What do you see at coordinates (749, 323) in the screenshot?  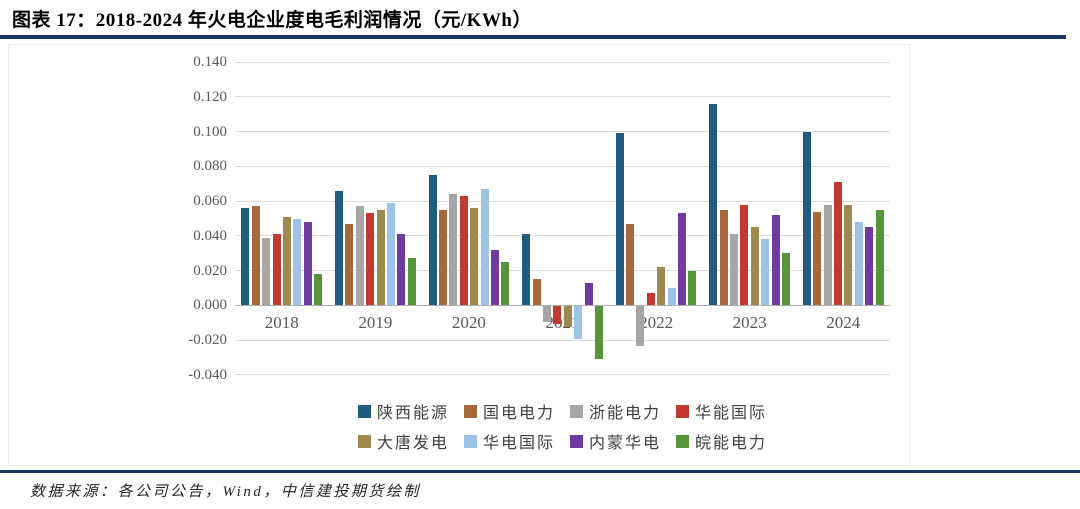 I see `x-axis-category-label: 2023` at bounding box center [749, 323].